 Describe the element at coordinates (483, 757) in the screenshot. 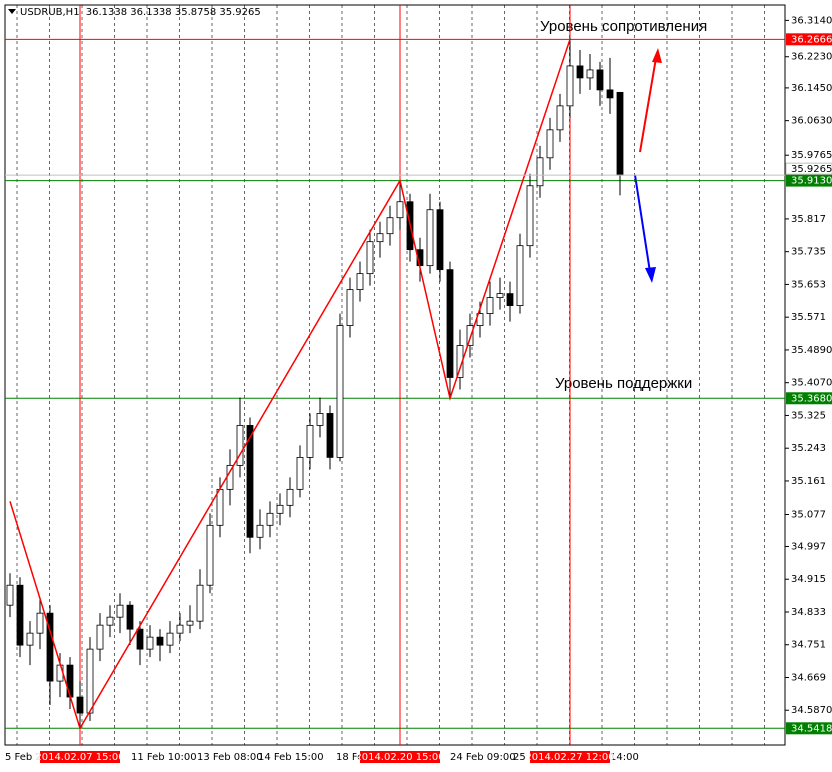

I see `x-tick-label: 24 Feb 09:00` at that location.